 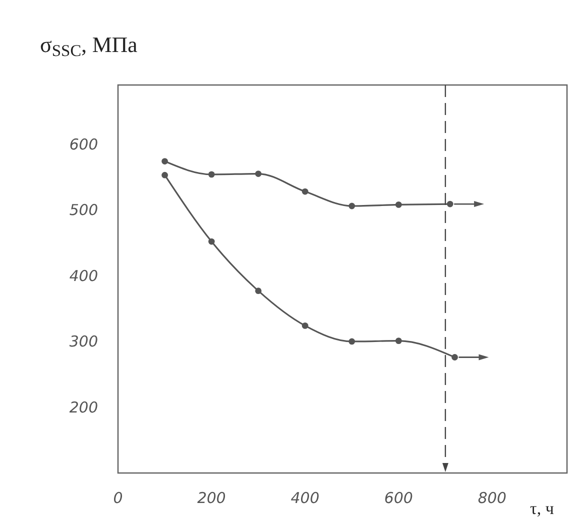 What do you see at coordinates (118, 498) in the screenshot?
I see `x-tick-label: 0` at bounding box center [118, 498].